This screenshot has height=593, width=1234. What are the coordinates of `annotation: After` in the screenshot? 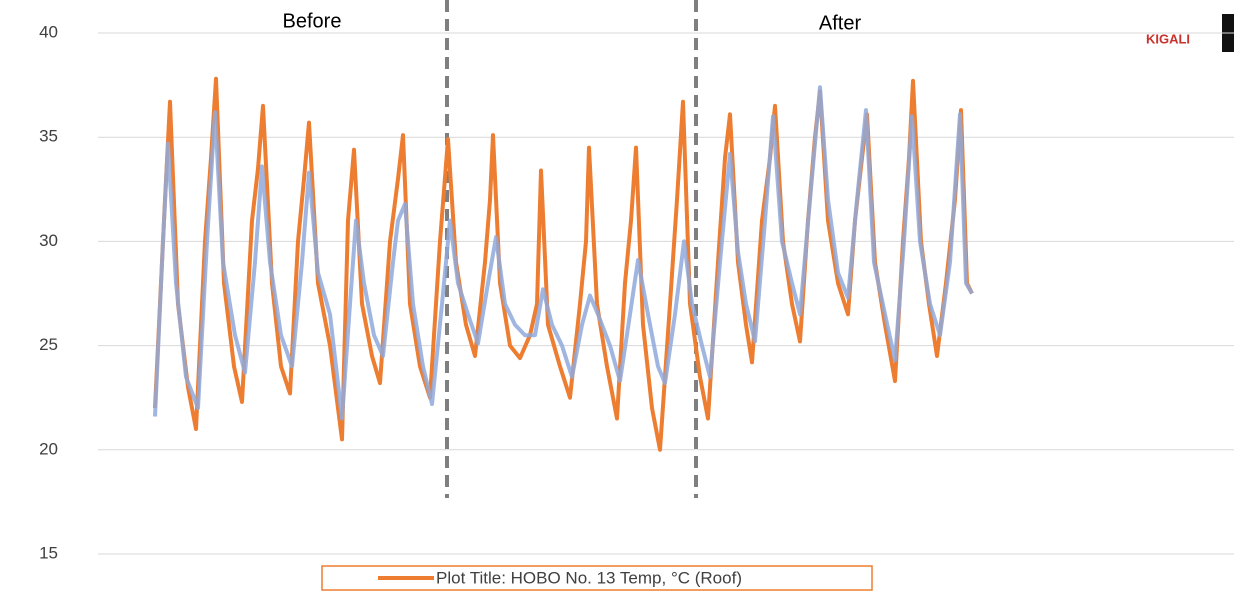 It's located at (840, 23).